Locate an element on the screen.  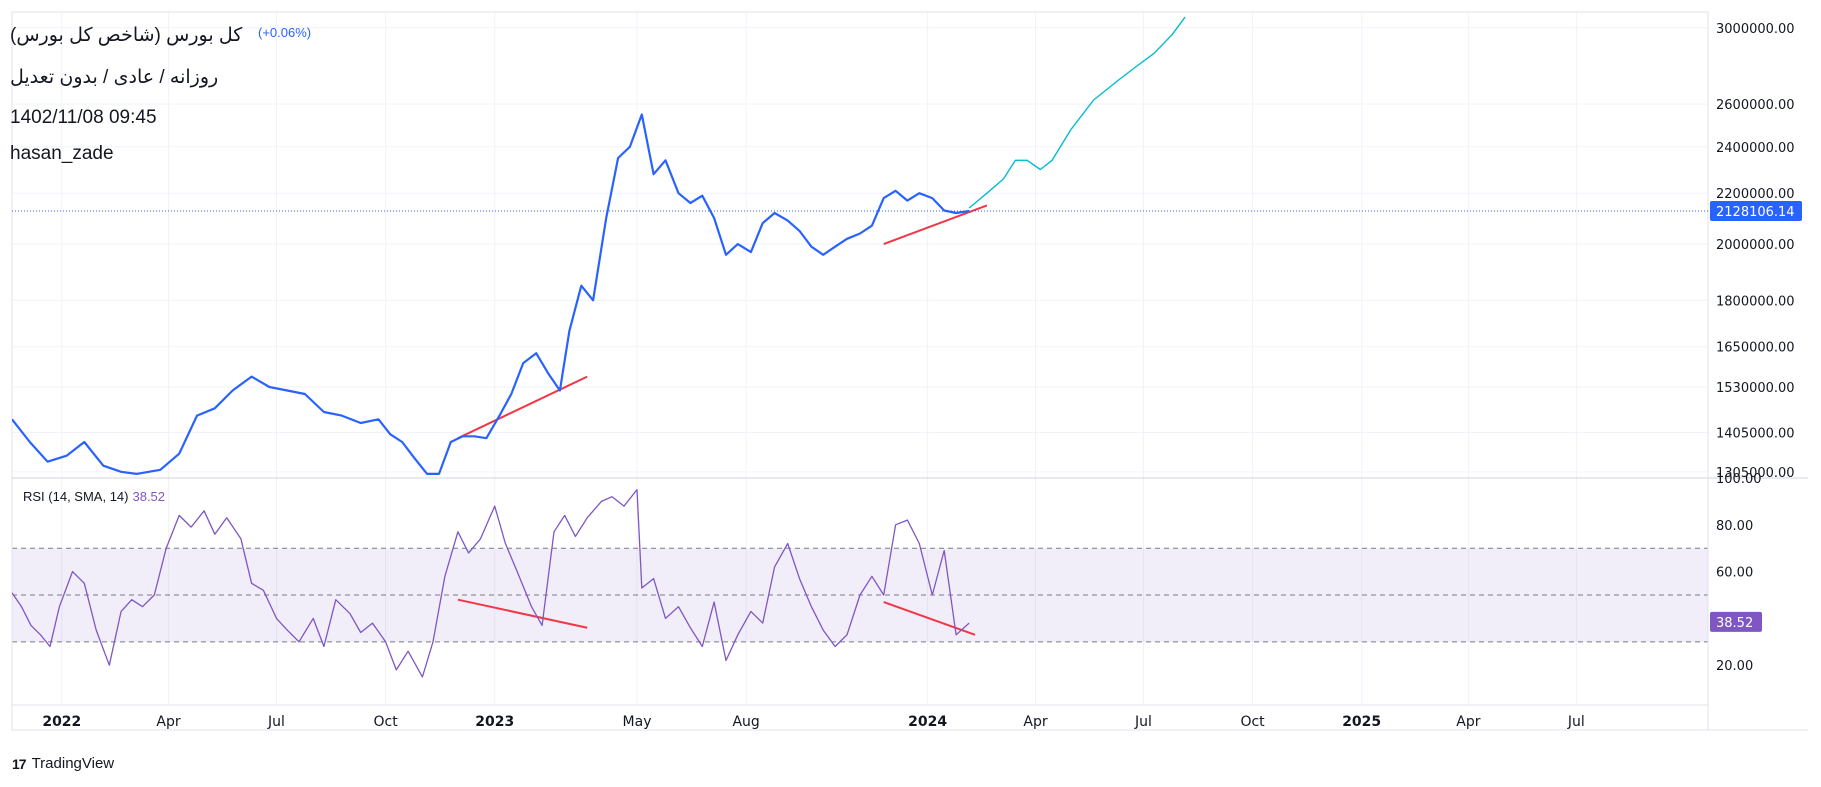
price-tick-label: 2400000.00 is located at coordinates (1755, 148).